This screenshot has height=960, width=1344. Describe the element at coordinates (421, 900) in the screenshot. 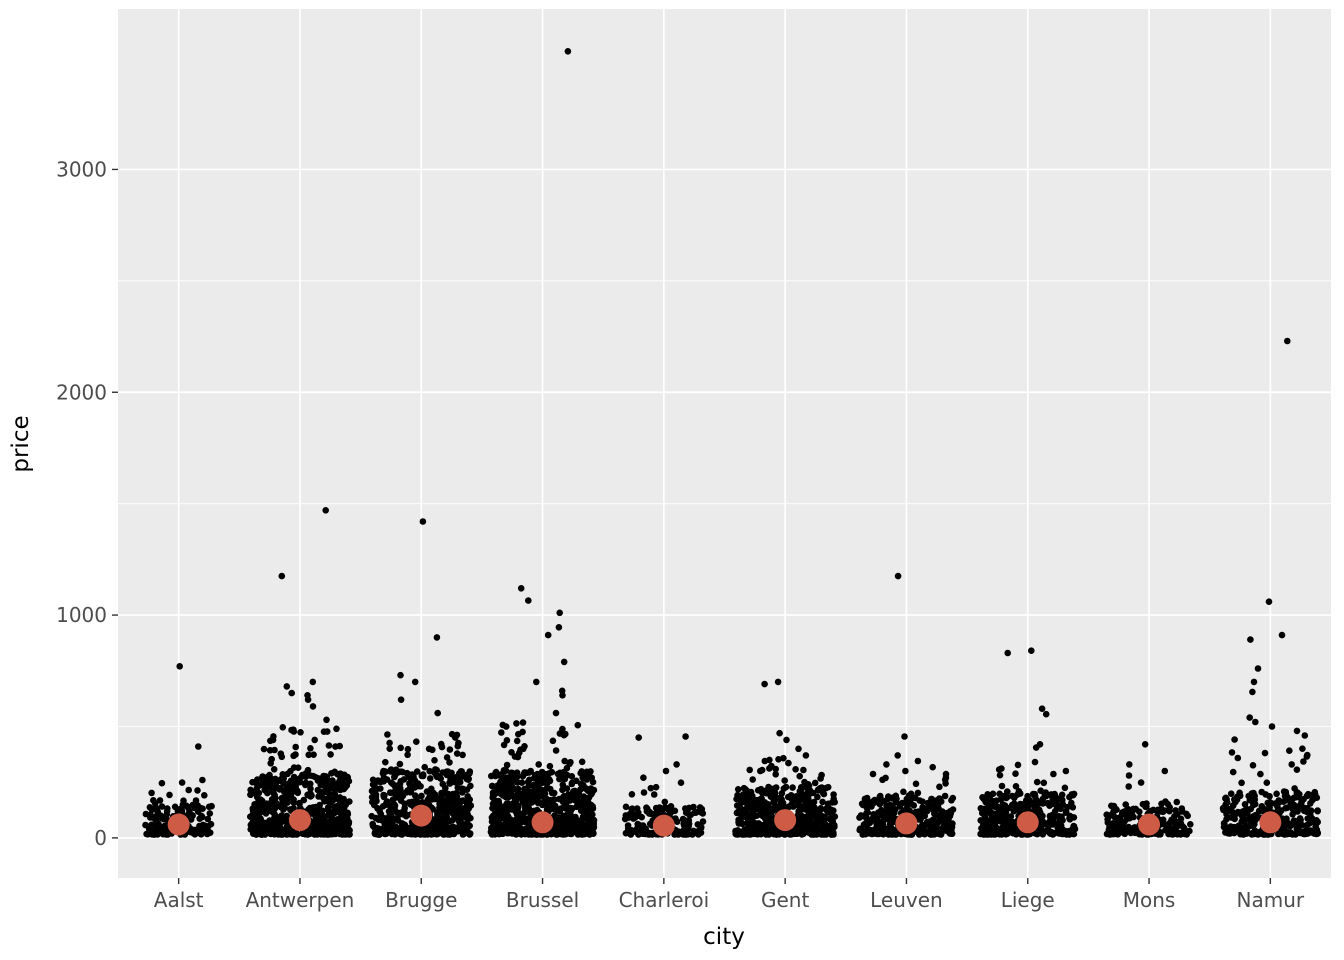

I see `x-tick-label: Brugge` at that location.